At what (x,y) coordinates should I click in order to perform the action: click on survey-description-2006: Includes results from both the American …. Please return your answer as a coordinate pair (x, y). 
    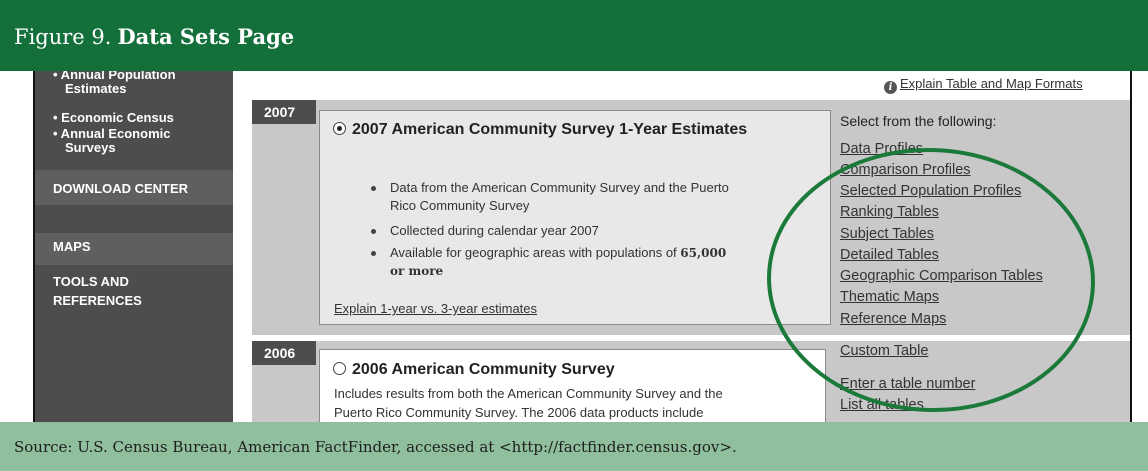
    Looking at the image, I should click on (528, 403).